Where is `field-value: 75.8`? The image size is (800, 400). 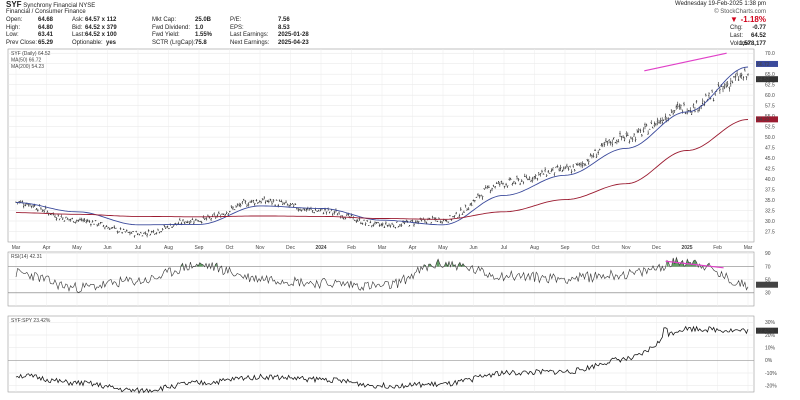 field-value: 75.8 is located at coordinates (201, 42).